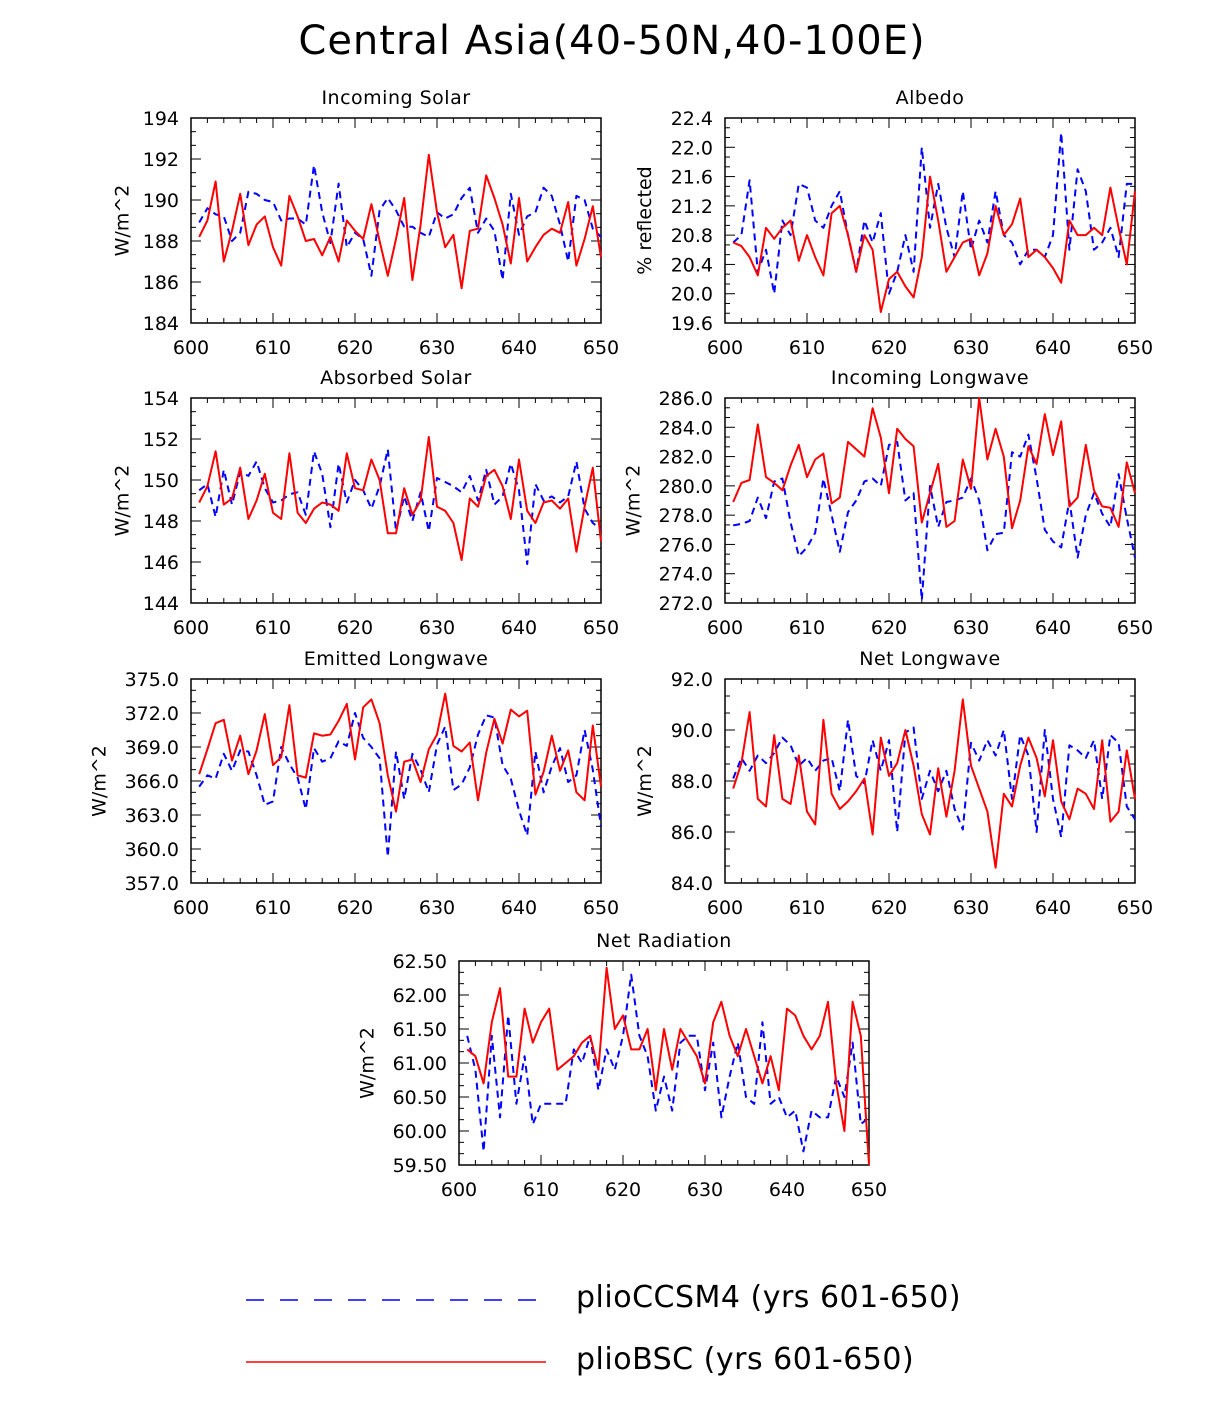 The height and width of the screenshot is (1402, 1224). Describe the element at coordinates (692, 265) in the screenshot. I see `y-tick-label: 20.4` at that location.